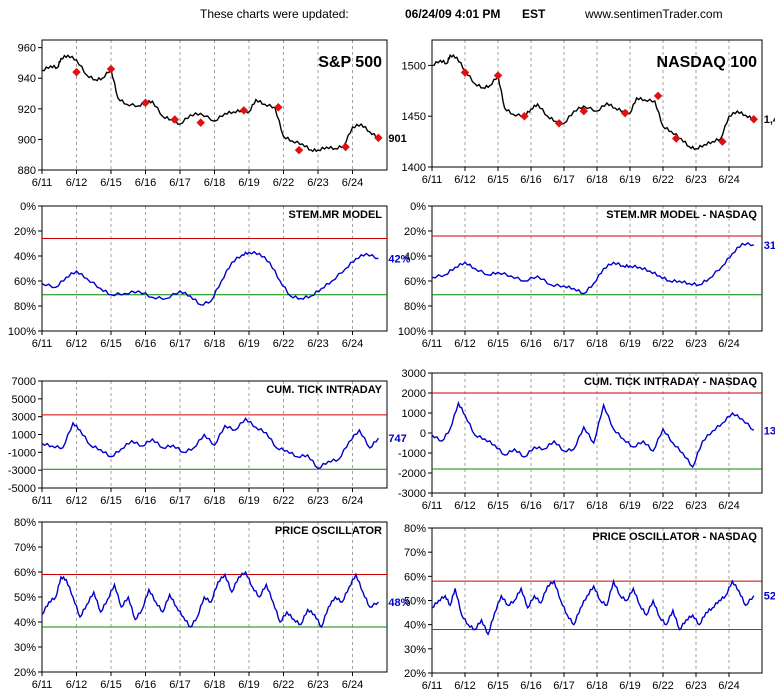 The image size is (775, 700). I want to click on sp500-price-osc-title: PRICE OSCILLATOR, so click(328, 531).